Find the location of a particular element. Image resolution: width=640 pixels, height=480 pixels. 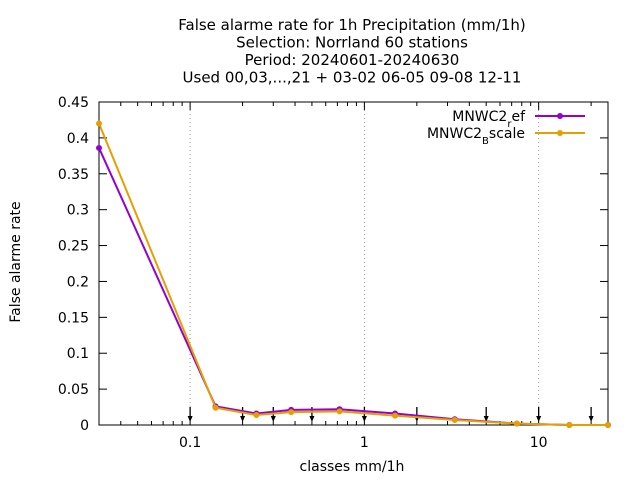

y-tick-label: 0.4 is located at coordinates (78, 139).